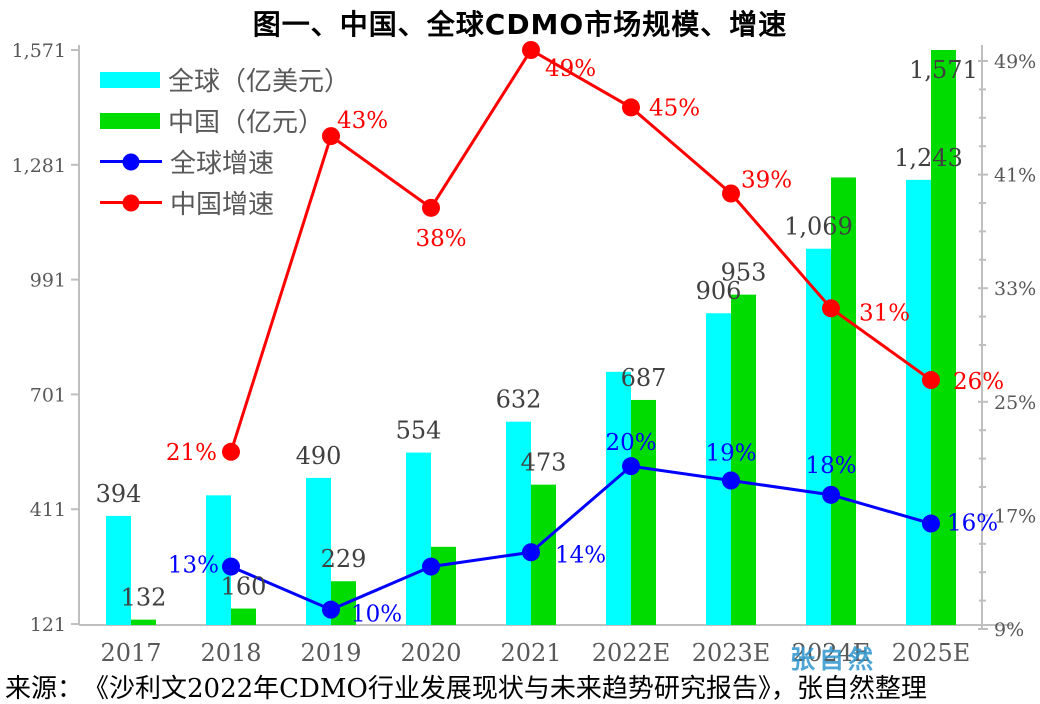 The image size is (1040, 704). I want to click on y-axis-left-label: 701, so click(48, 395).